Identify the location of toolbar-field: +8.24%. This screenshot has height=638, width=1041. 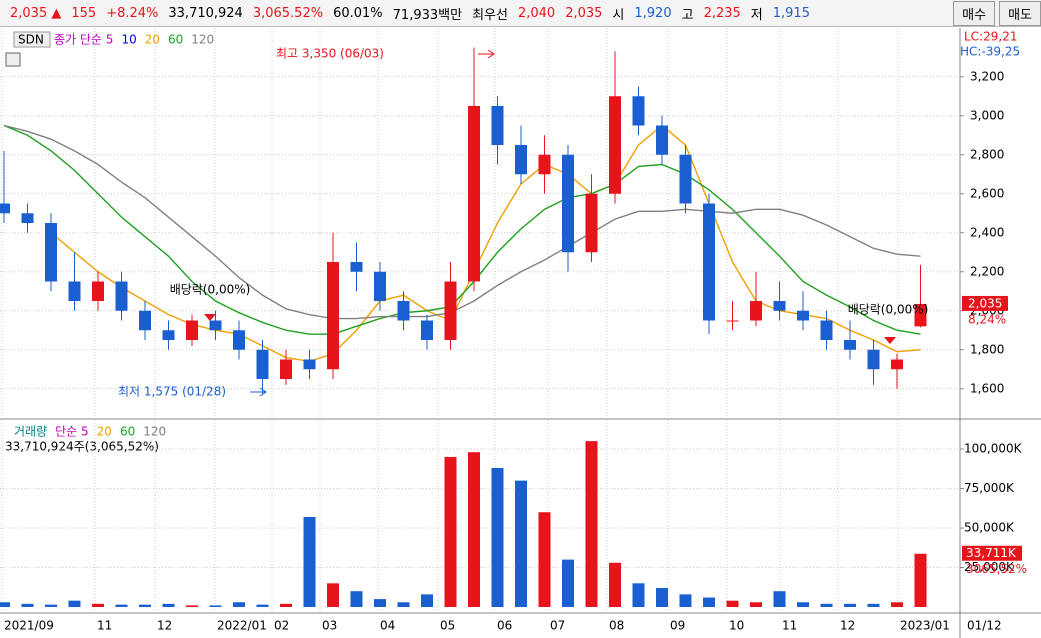
(132, 13).